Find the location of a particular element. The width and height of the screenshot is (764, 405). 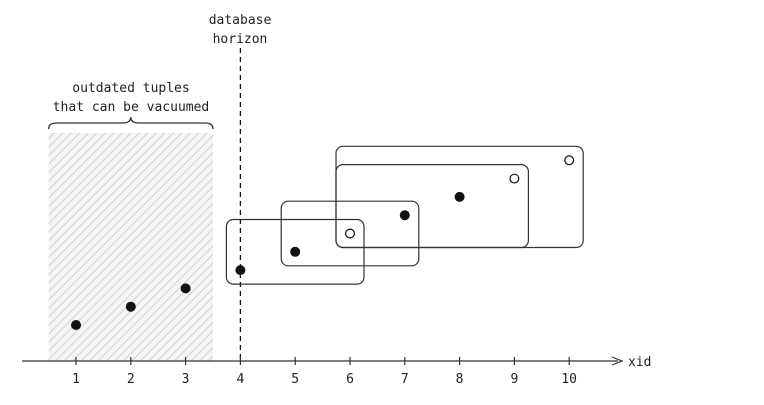

xid-tick-label: 8 is located at coordinates (460, 379).